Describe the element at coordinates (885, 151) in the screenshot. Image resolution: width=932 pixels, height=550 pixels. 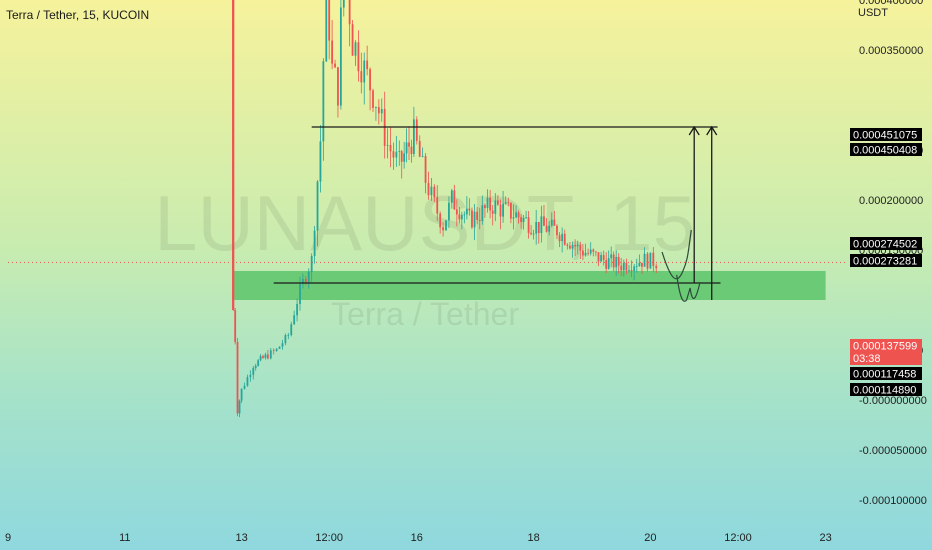
I see `price-label-text: 0.000450408` at that location.